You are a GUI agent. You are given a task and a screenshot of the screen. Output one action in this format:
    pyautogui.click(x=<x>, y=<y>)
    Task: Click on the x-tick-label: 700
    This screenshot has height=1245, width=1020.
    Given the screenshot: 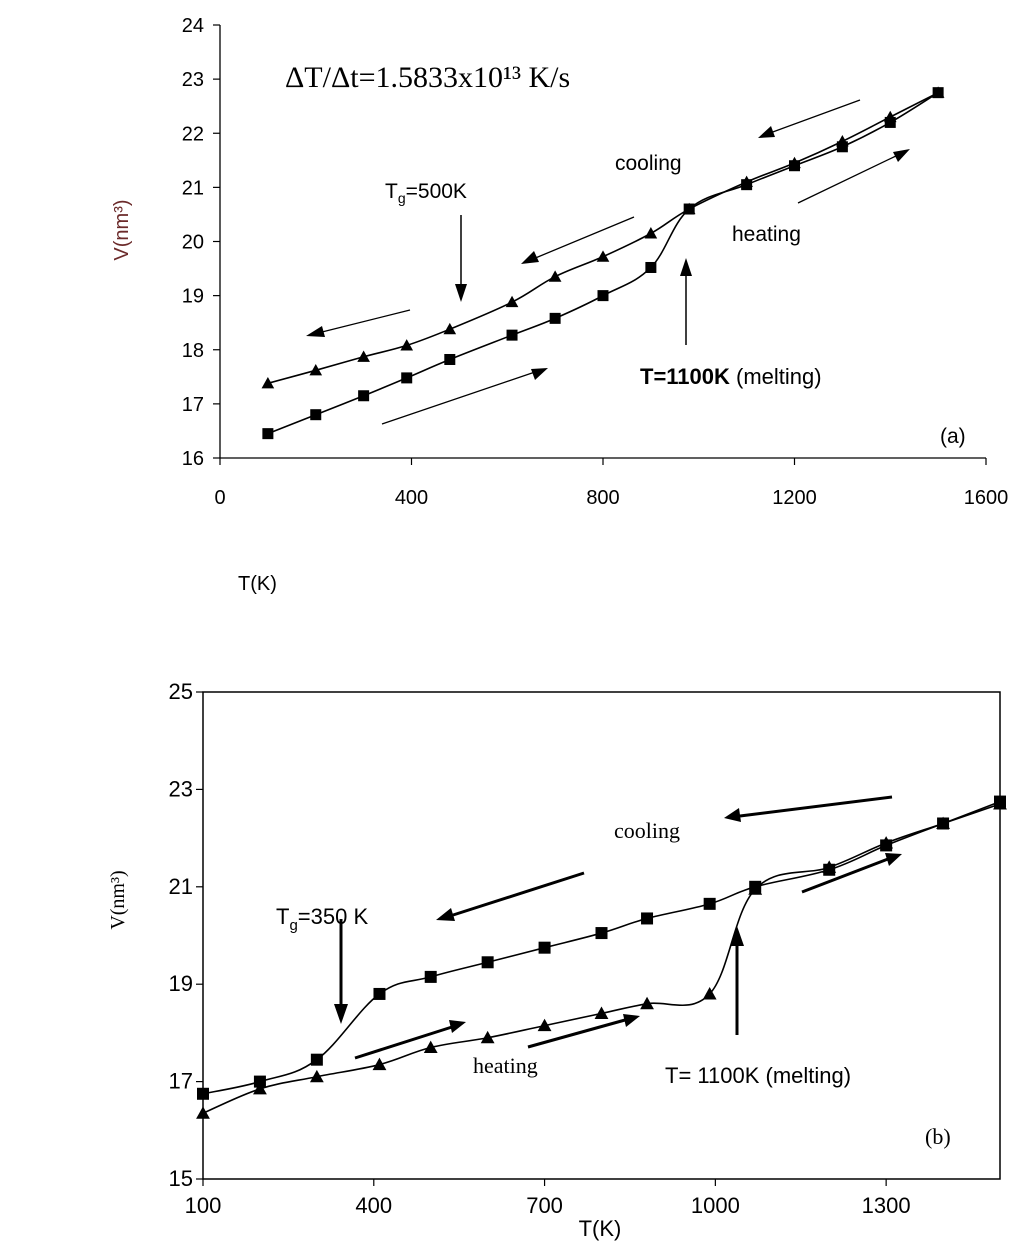 What is the action you would take?
    pyautogui.click(x=544, y=1205)
    